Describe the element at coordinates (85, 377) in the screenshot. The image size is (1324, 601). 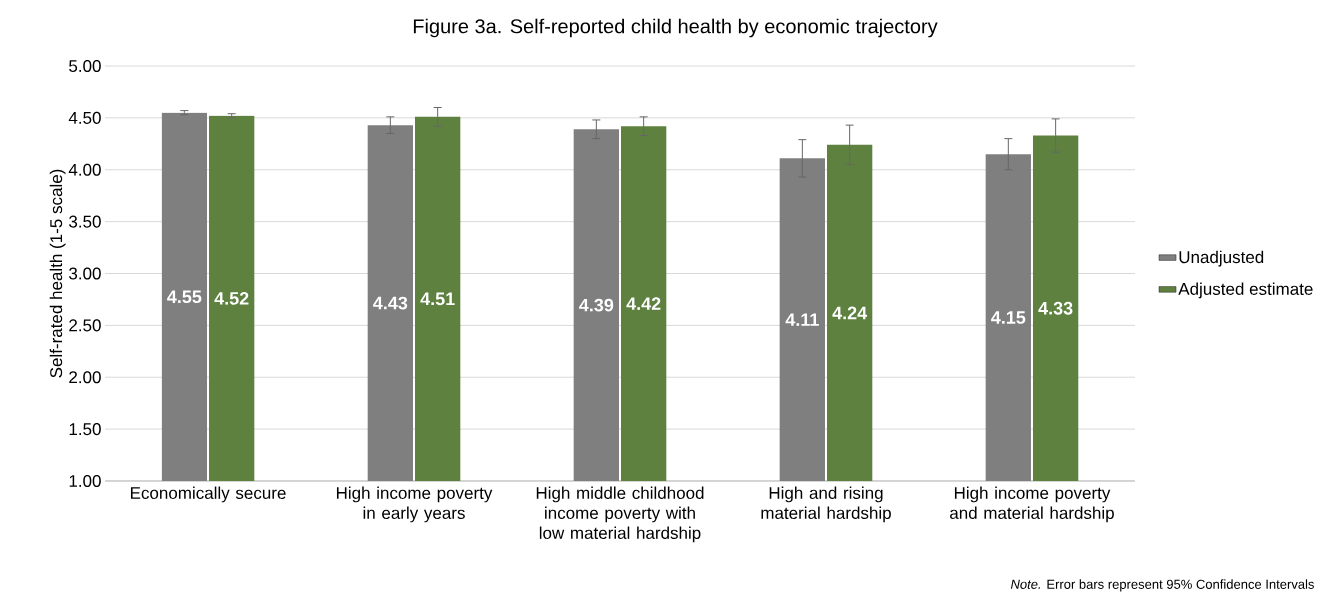
I see `y-tick-label: 2.00` at that location.